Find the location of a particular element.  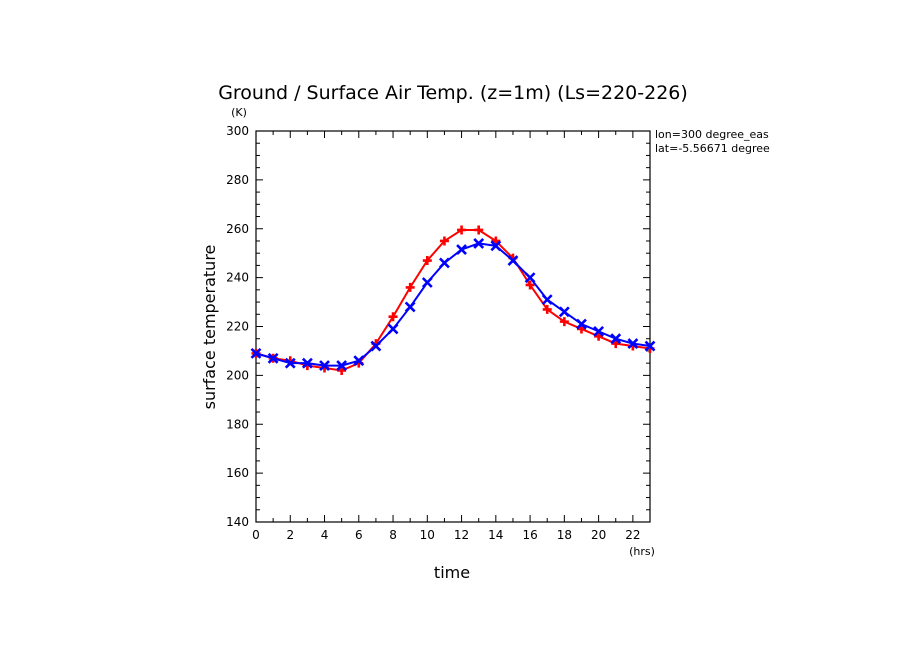

y-tick-label: 200 is located at coordinates (237, 375).